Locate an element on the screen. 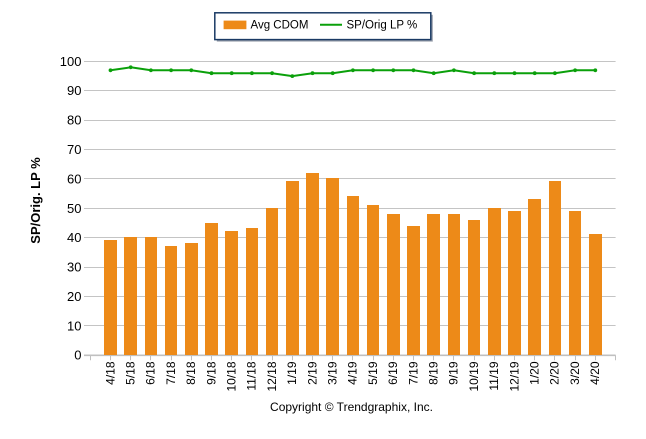 This screenshot has width=646, height=439. svg-text: 4/18 is located at coordinates (110, 373).